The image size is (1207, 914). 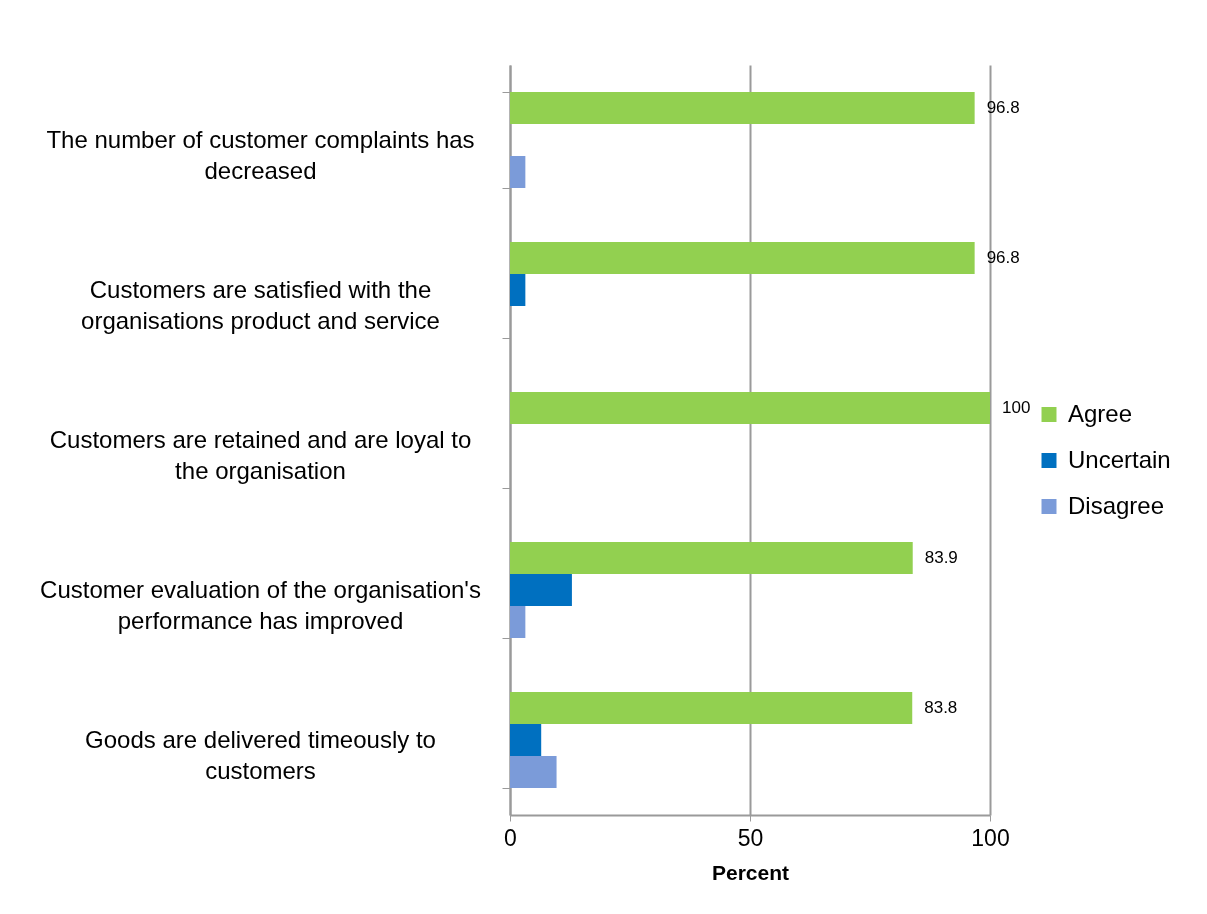 I want to click on data-label: 83.9, so click(x=941, y=557).